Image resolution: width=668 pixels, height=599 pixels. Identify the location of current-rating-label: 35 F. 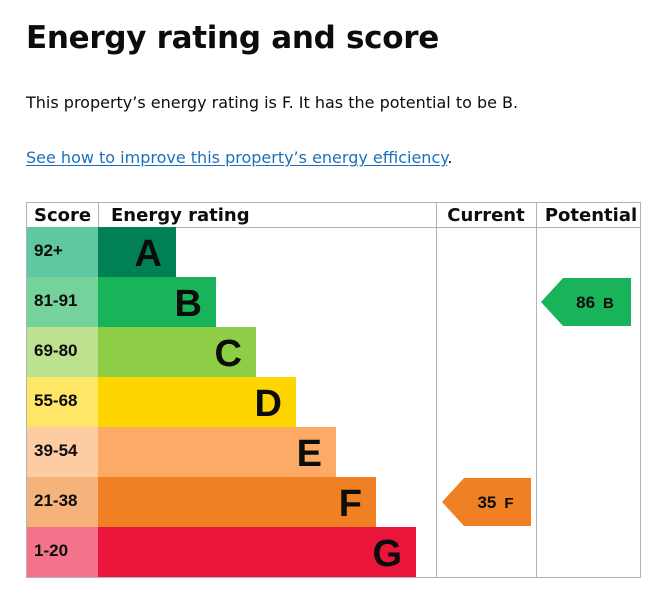
(495, 502).